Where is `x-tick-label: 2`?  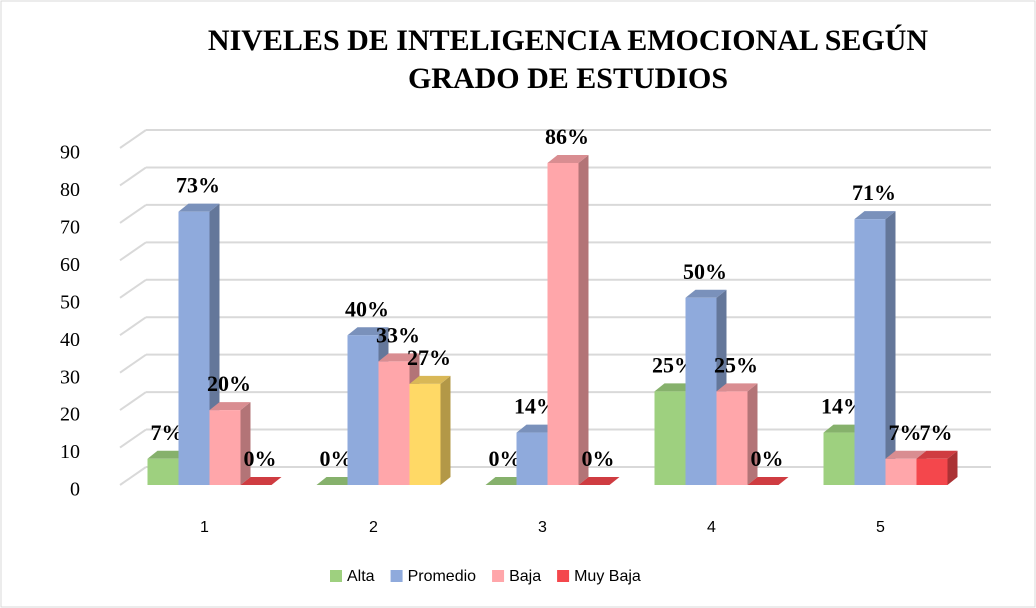
x-tick-label: 2 is located at coordinates (373, 527).